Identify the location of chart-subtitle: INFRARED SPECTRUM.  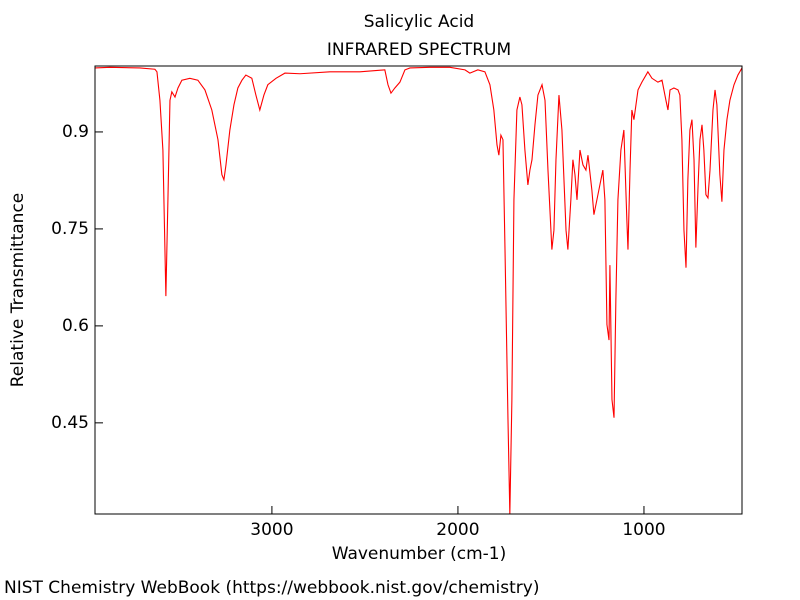
(419, 50).